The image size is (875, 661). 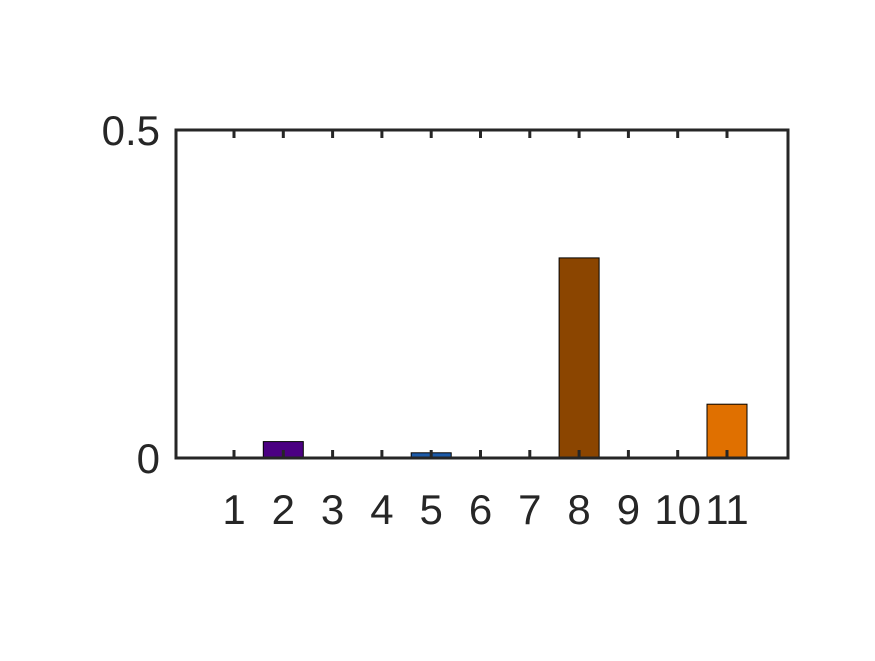 I want to click on x-tick-label: 7, so click(x=529, y=509).